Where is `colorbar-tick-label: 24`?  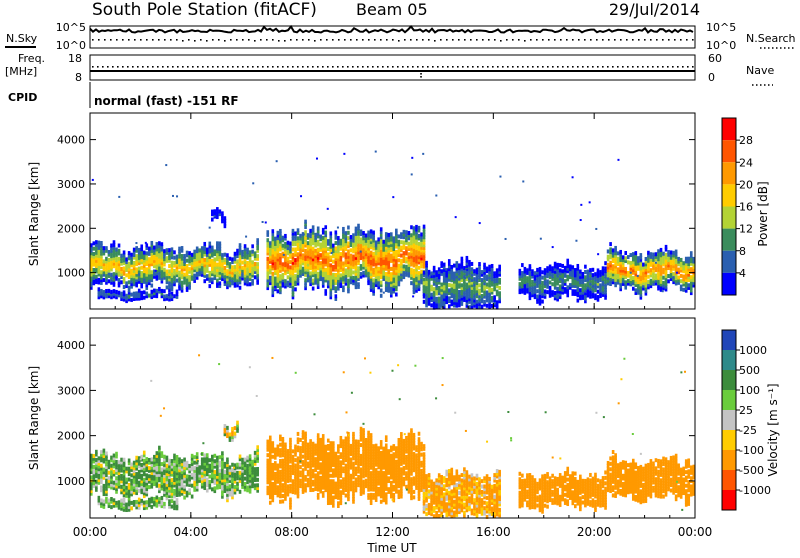 colorbar-tick-label: 24 is located at coordinates (746, 162).